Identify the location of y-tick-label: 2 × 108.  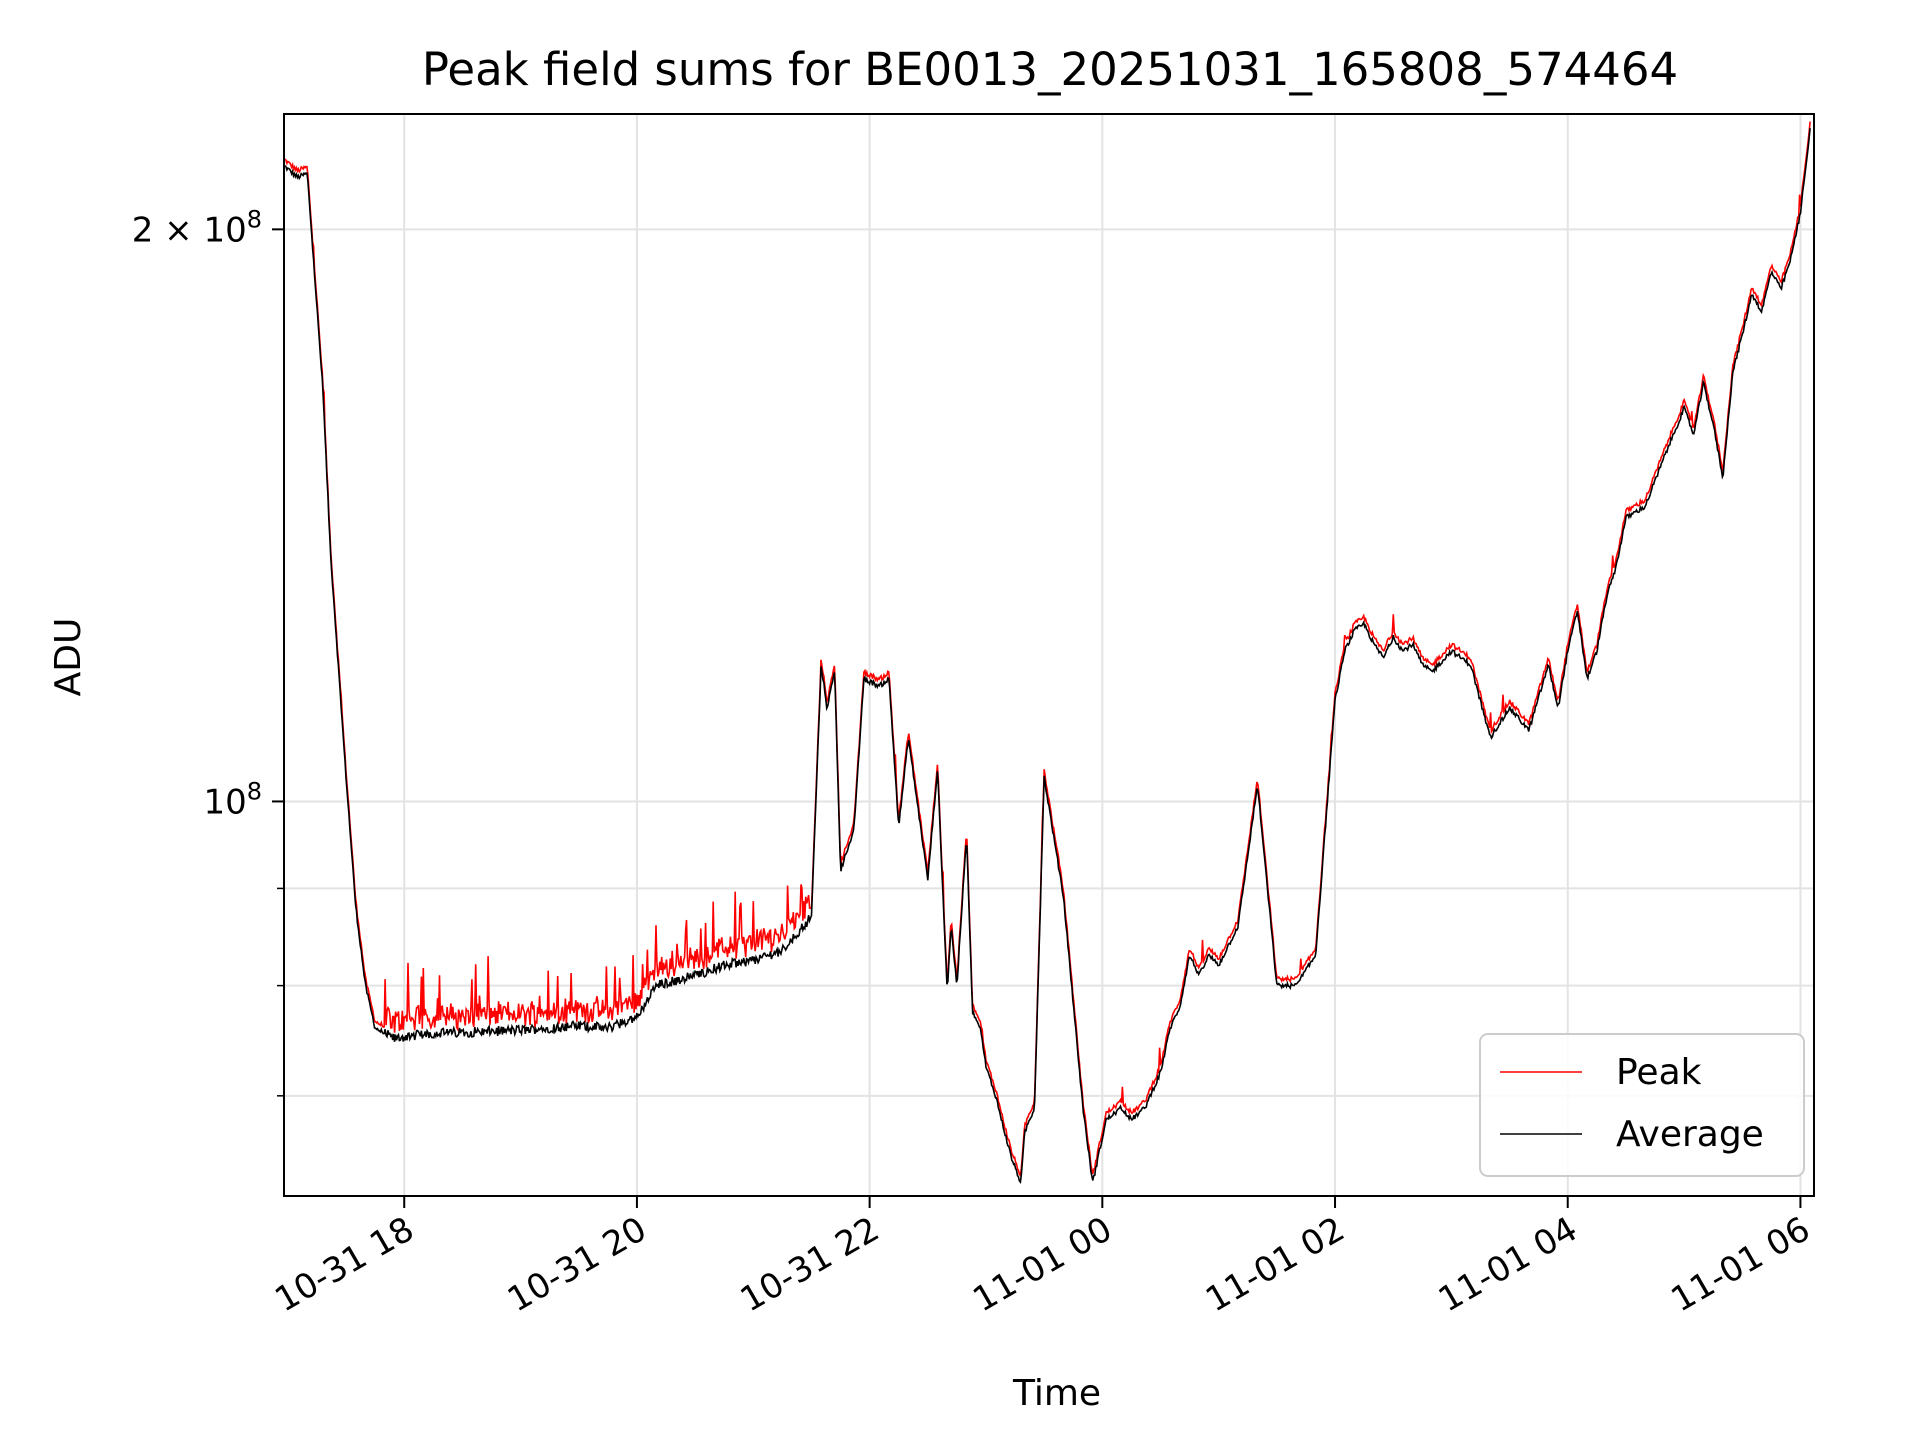
(197, 227).